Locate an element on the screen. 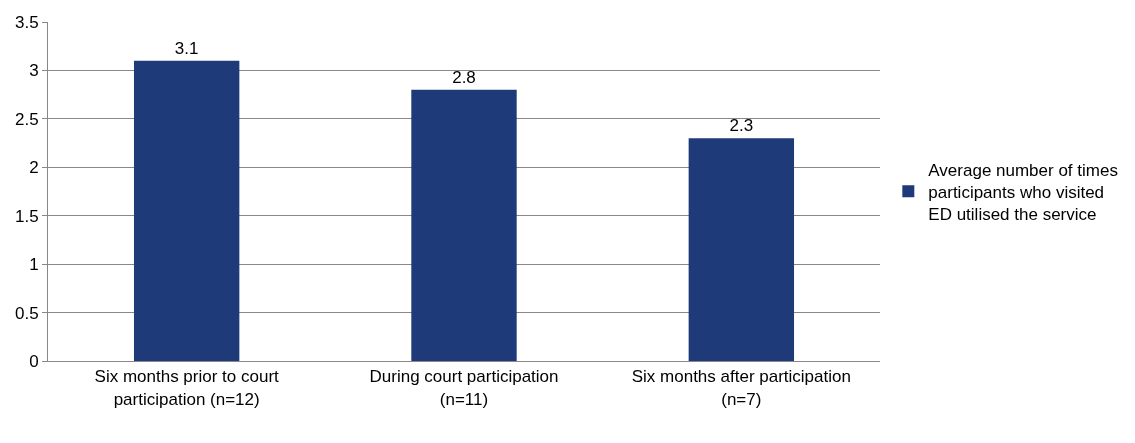 The height and width of the screenshot is (443, 1135). x-tick-label: Six months after participation (n=7) is located at coordinates (741, 388).